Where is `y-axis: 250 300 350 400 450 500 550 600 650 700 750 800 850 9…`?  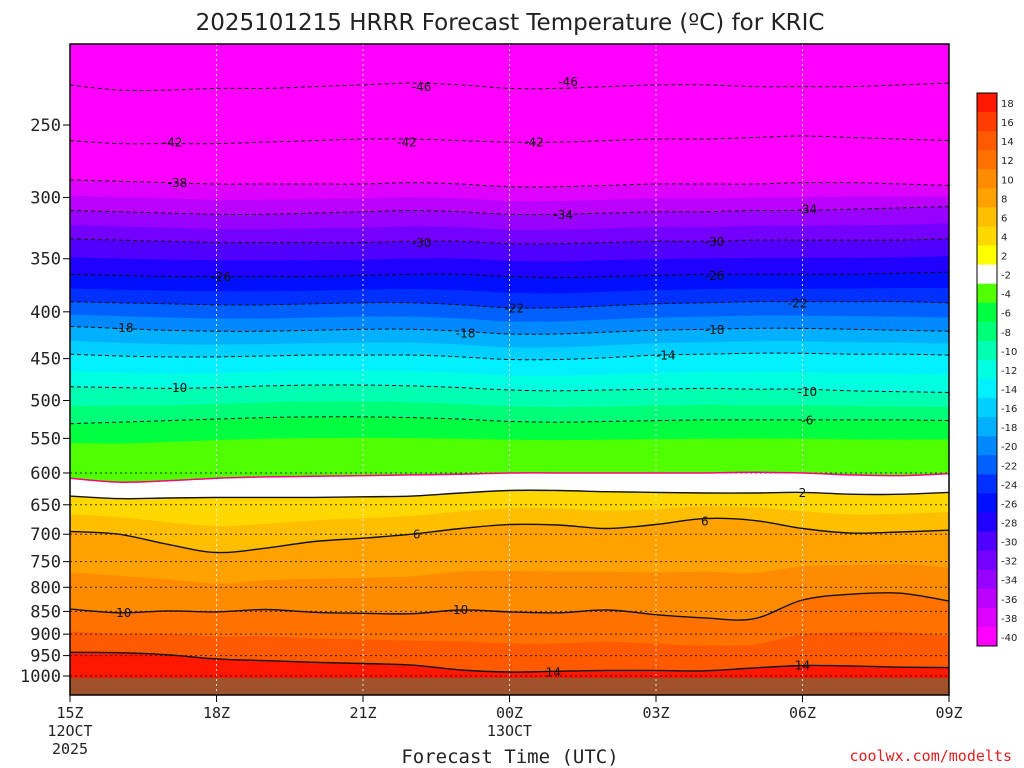
y-axis: 250 300 350 400 450 500 550 600 650 700 750 800 850 9… is located at coordinates (45, 401).